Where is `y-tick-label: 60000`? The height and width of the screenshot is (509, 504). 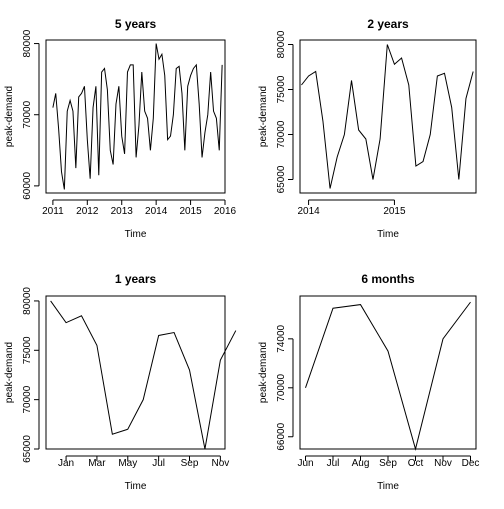
y-tick-label: 60000 is located at coordinates (27, 186).